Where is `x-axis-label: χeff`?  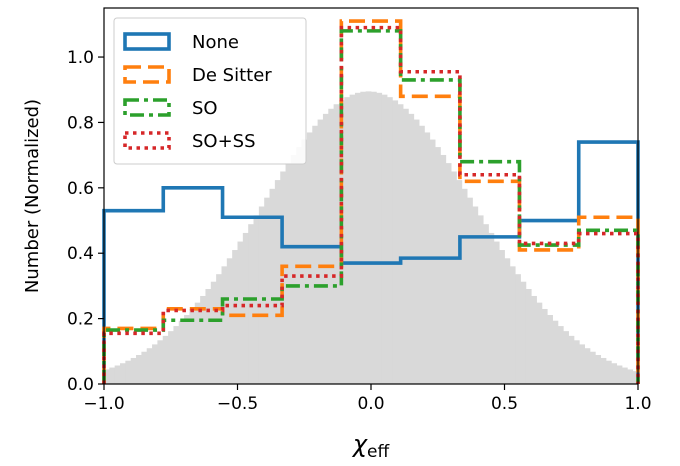 x-axis-label: χeff is located at coordinates (371, 446).